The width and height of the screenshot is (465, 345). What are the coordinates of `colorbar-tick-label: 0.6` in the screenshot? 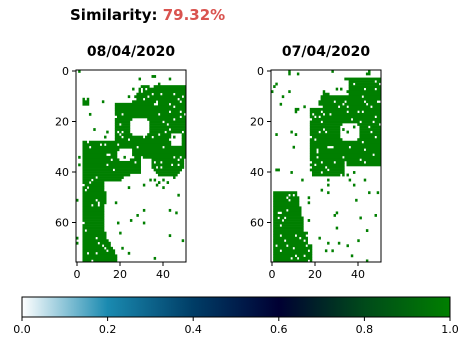 It's located at (279, 329).